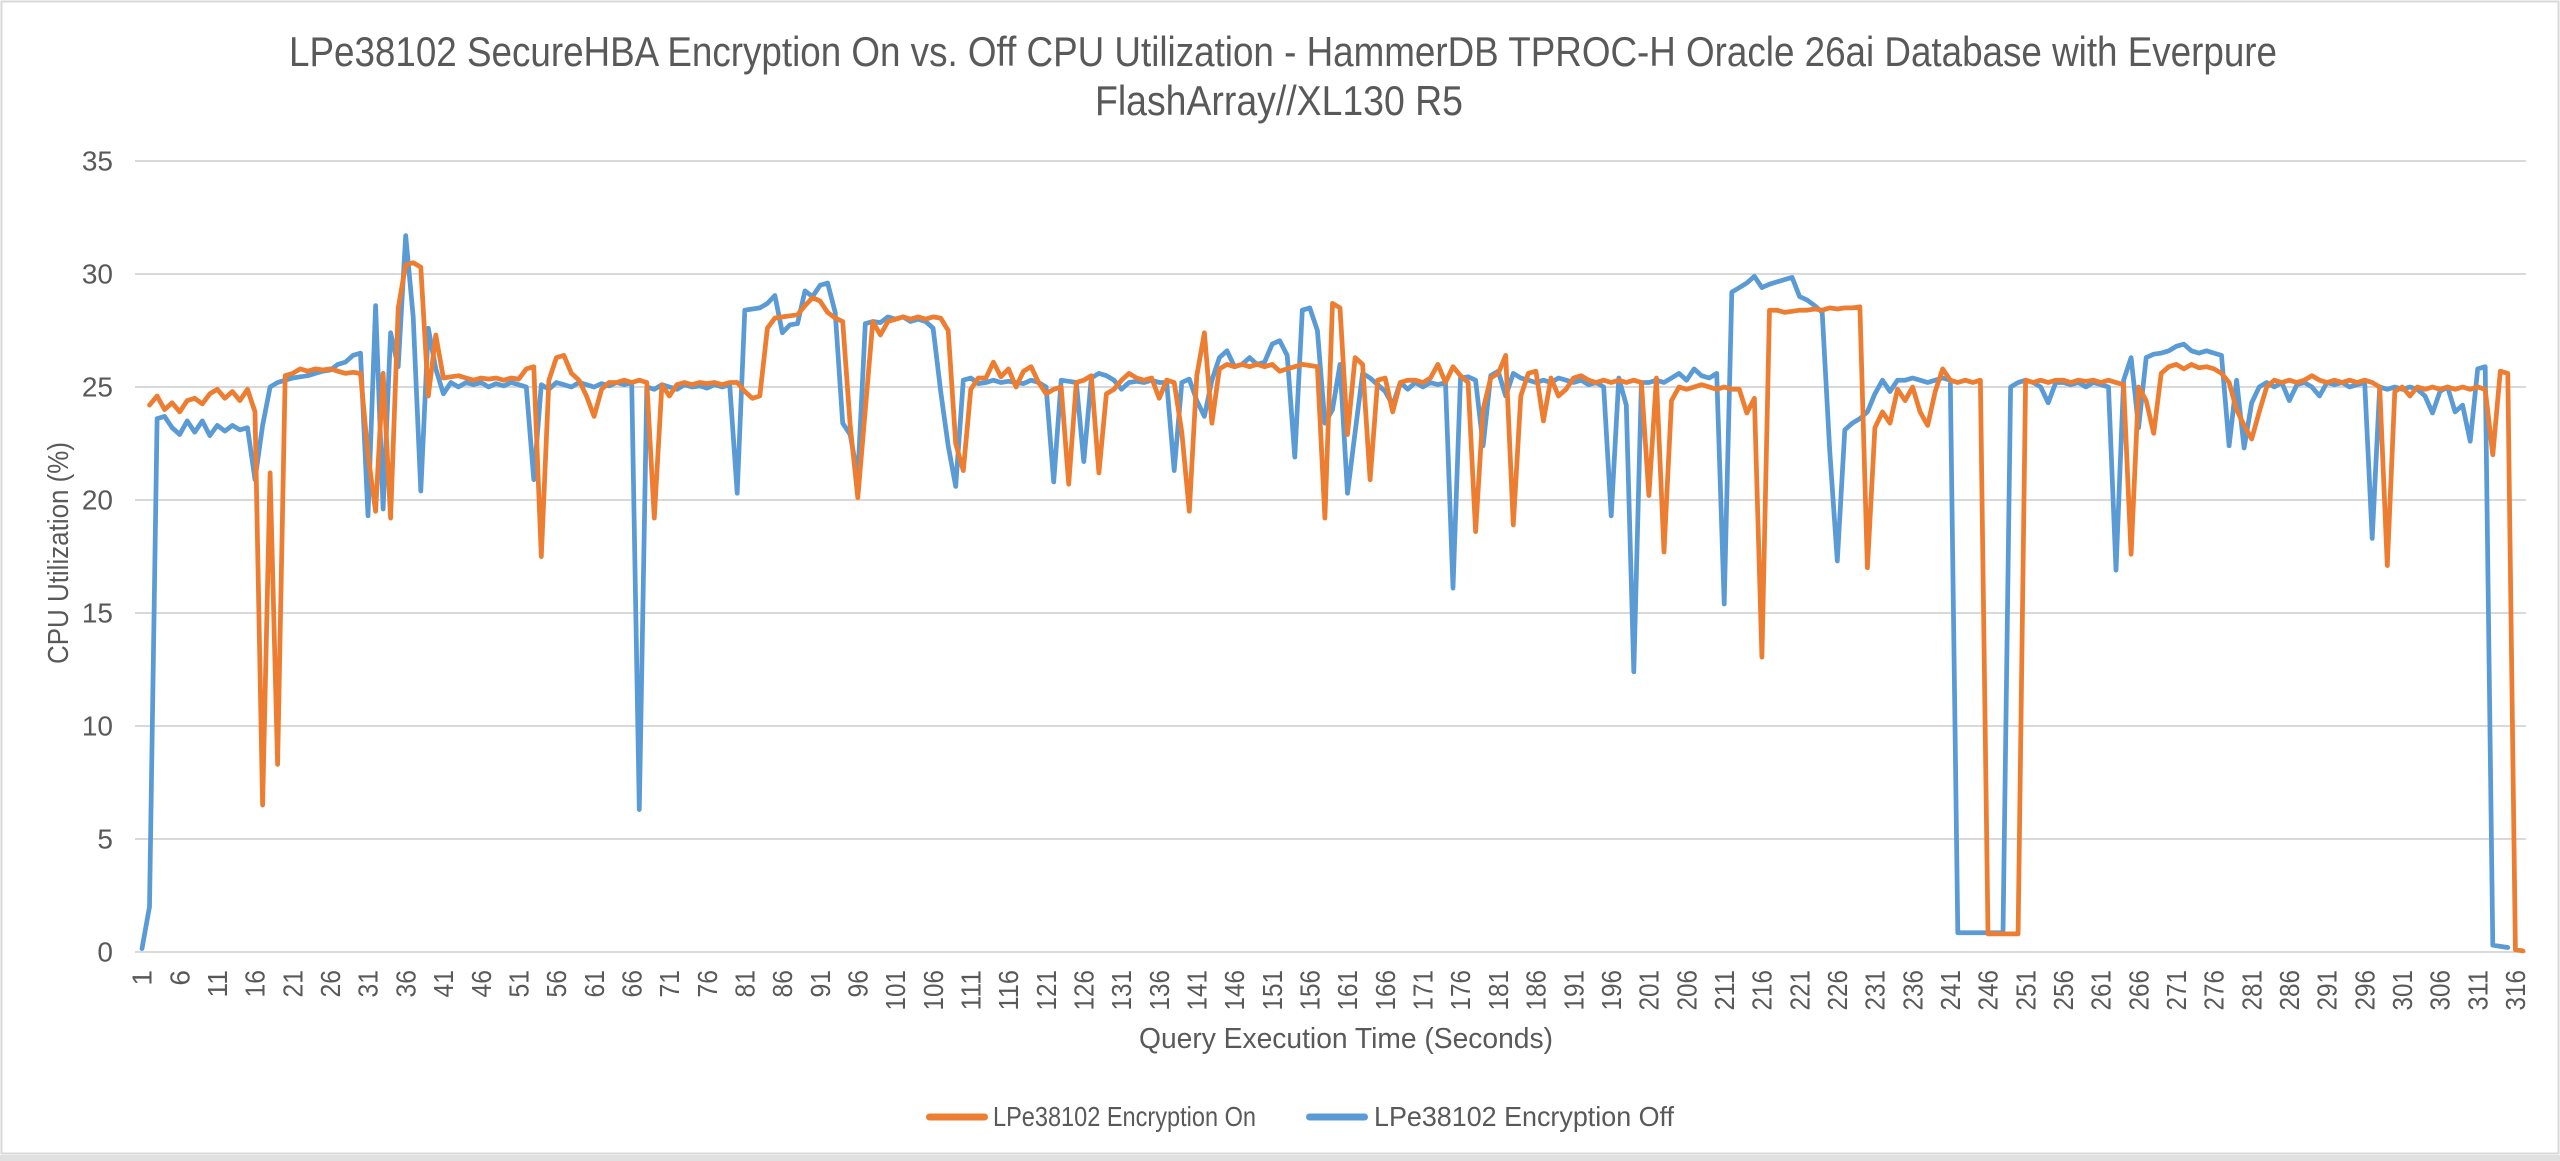 The width and height of the screenshot is (2560, 1161). What do you see at coordinates (1988, 990) in the screenshot?
I see `svg-text: 246` at bounding box center [1988, 990].